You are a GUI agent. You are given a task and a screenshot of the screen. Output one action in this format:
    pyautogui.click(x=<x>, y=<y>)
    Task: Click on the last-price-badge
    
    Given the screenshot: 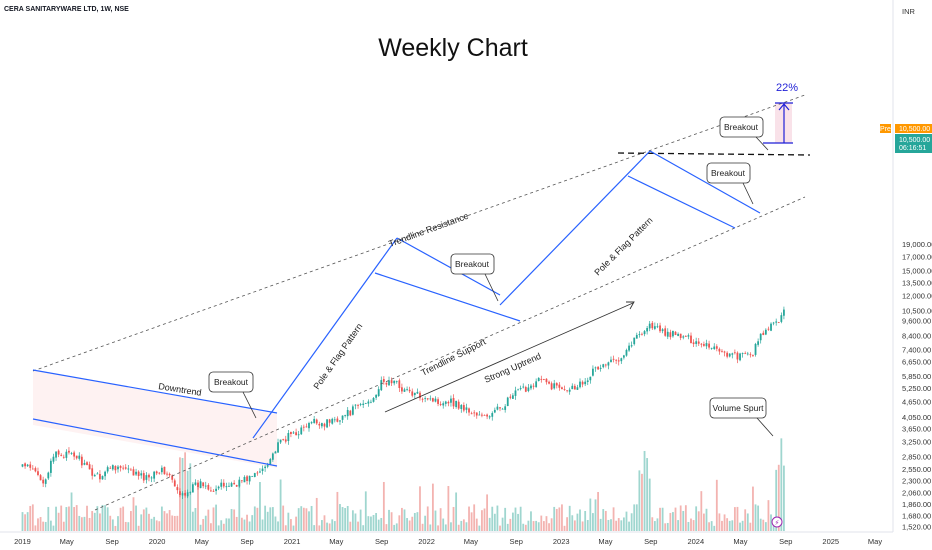 What is the action you would take?
    pyautogui.click(x=913, y=143)
    